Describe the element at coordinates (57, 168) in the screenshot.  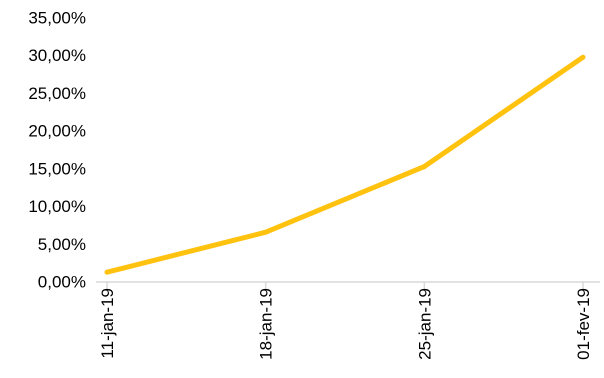
I see `y-tick-label: 15,00%` at that location.